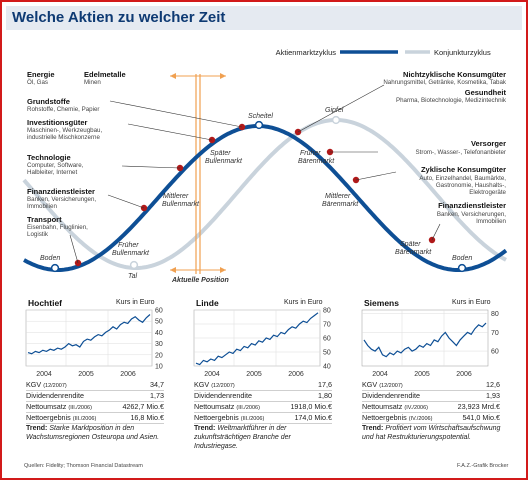  What do you see at coordinates (45, 303) in the screenshot?
I see `stock-name: Hochtief` at bounding box center [45, 303].